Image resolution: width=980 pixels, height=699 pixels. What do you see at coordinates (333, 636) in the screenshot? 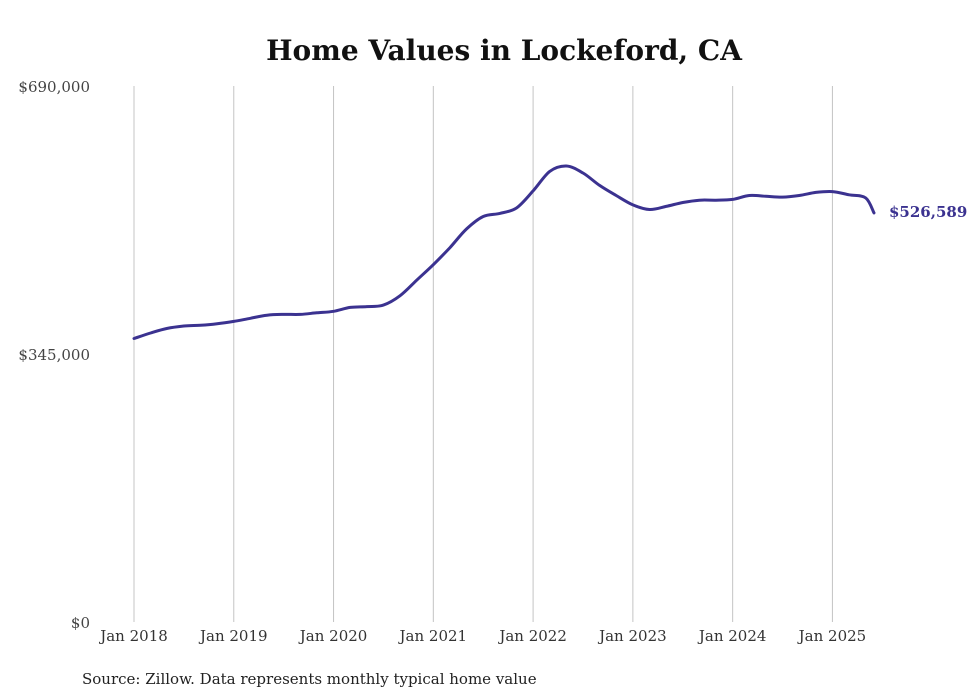
I see `x-tick-label: Jan 2020` at bounding box center [333, 636].